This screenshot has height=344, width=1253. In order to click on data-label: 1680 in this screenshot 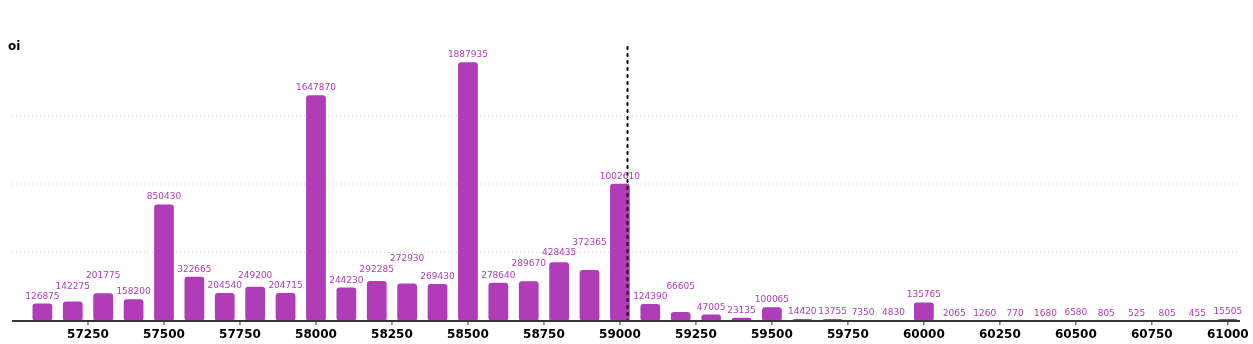, I will do `click(1046, 312)`.